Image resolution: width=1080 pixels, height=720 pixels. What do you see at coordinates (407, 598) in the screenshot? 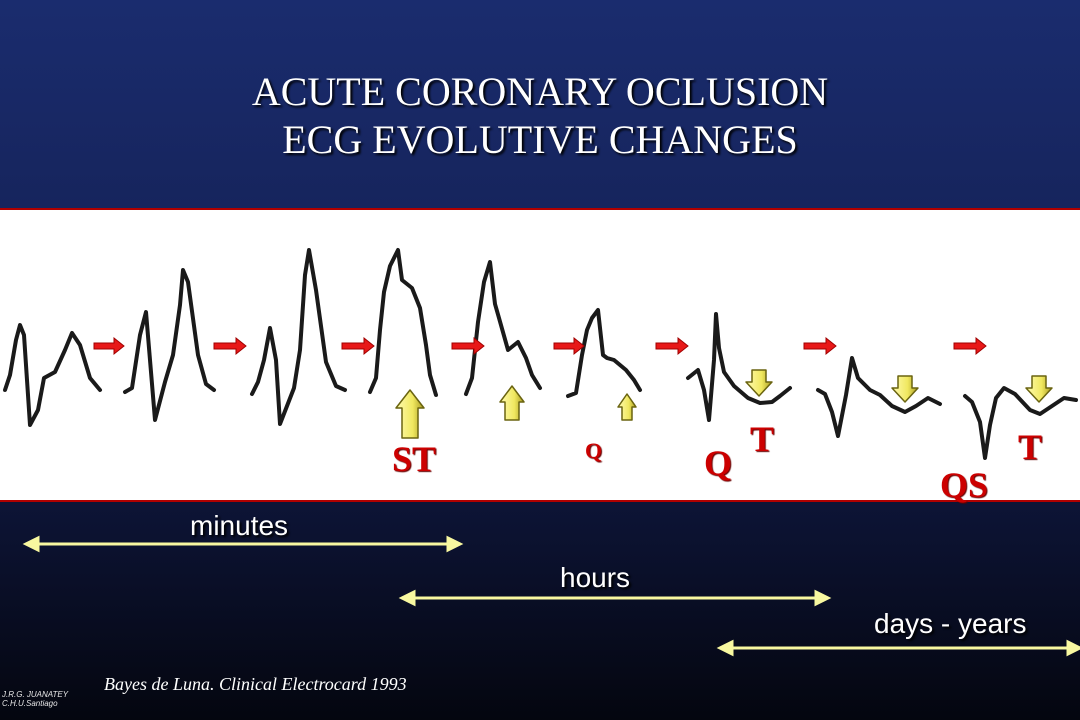
I see `hours-left-arrowhead` at bounding box center [407, 598].